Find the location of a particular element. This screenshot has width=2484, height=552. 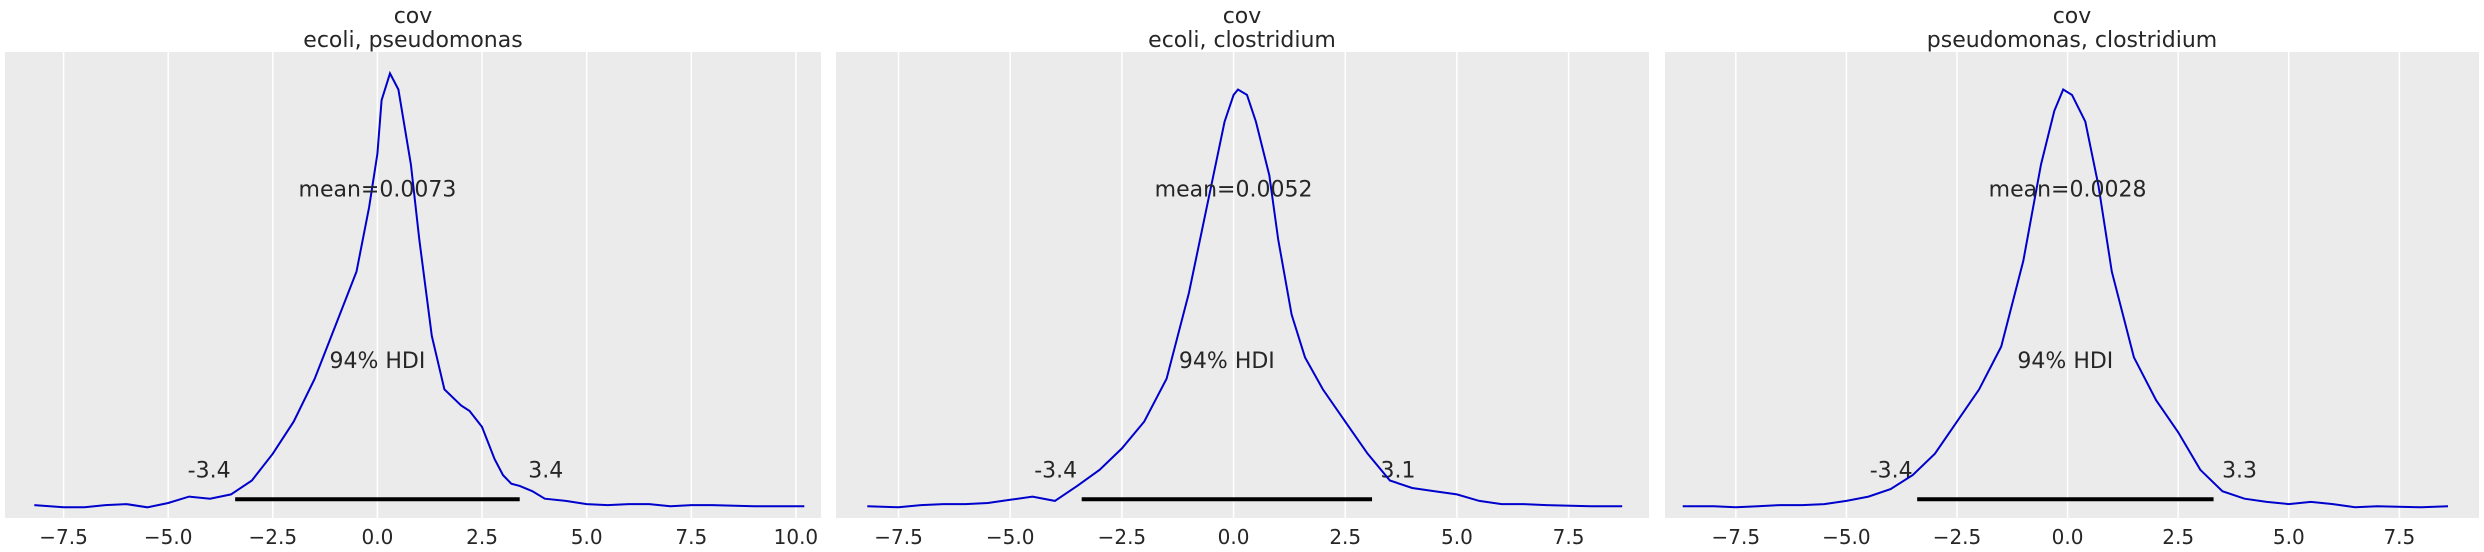

chart-subtitle: ecoli, clostridium is located at coordinates (1242, 40).